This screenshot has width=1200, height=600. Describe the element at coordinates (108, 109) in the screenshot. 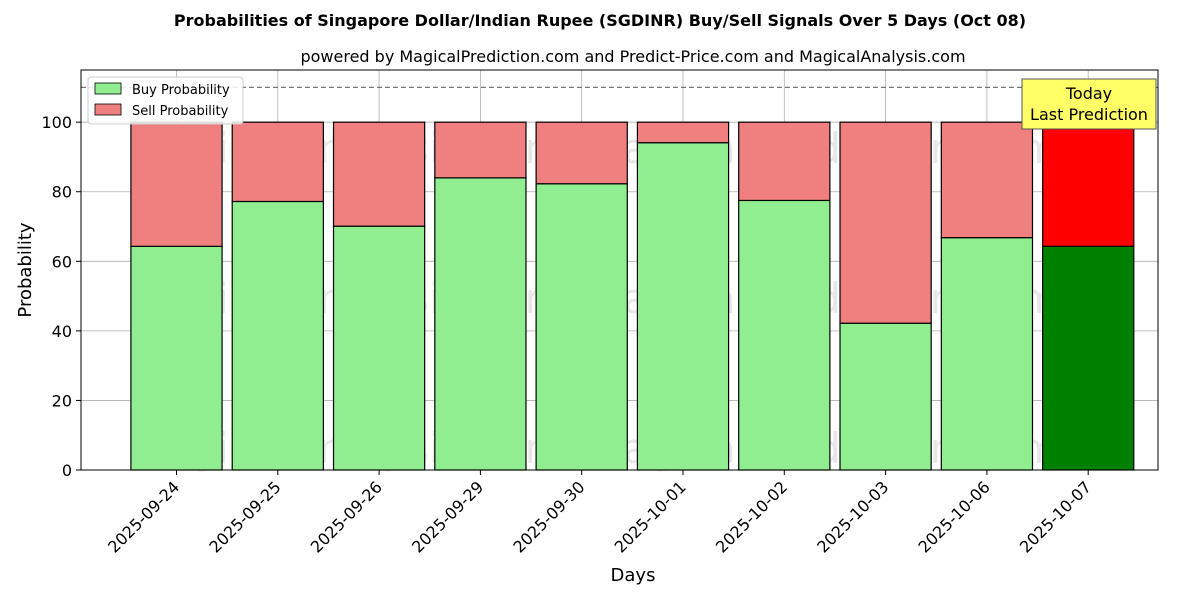

I see `legend-sell-swatch` at that location.